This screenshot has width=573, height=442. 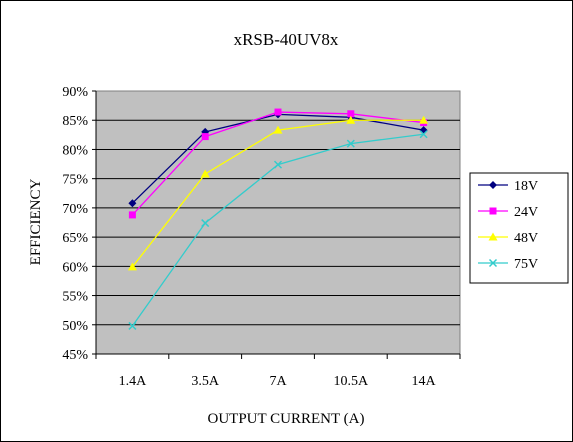 What do you see at coordinates (526, 212) in the screenshot?
I see `legend-label: 24V` at bounding box center [526, 212].